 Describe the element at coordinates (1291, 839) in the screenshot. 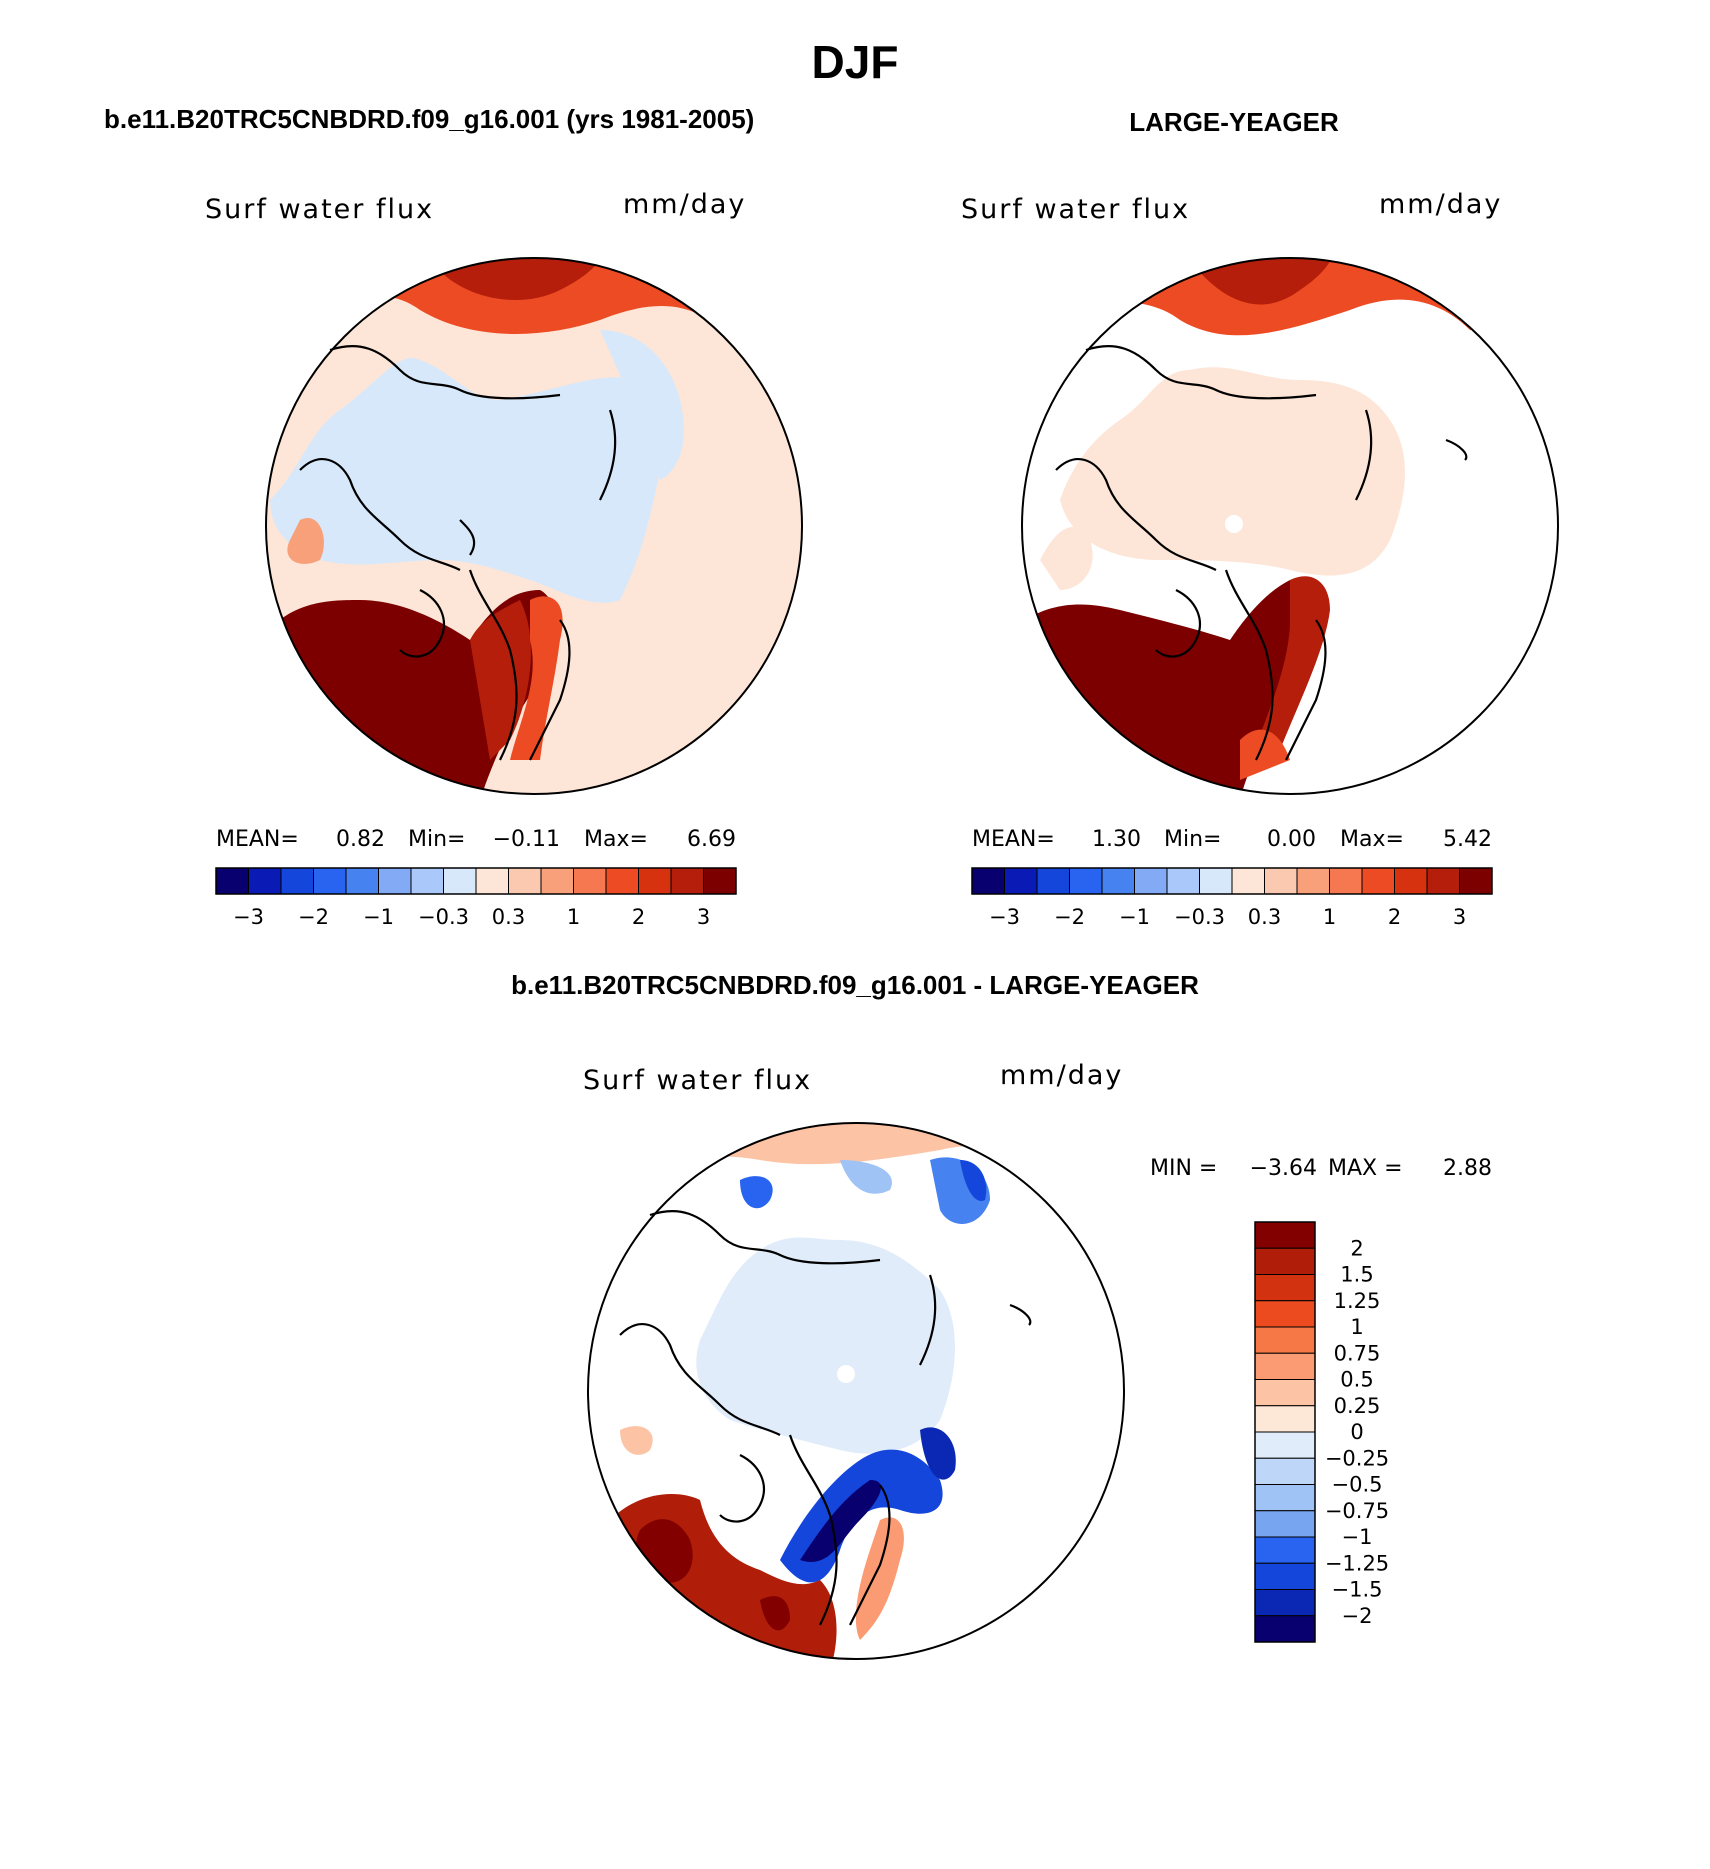

I see `obs-min-value: 0.00` at that location.